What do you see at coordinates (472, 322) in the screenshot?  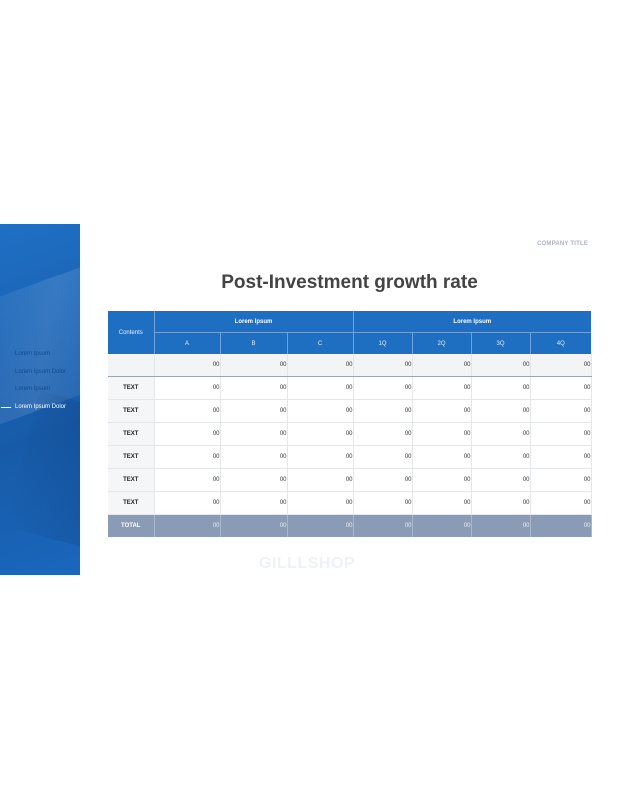 I see `group-header-2: Lorem Ipsum` at bounding box center [472, 322].